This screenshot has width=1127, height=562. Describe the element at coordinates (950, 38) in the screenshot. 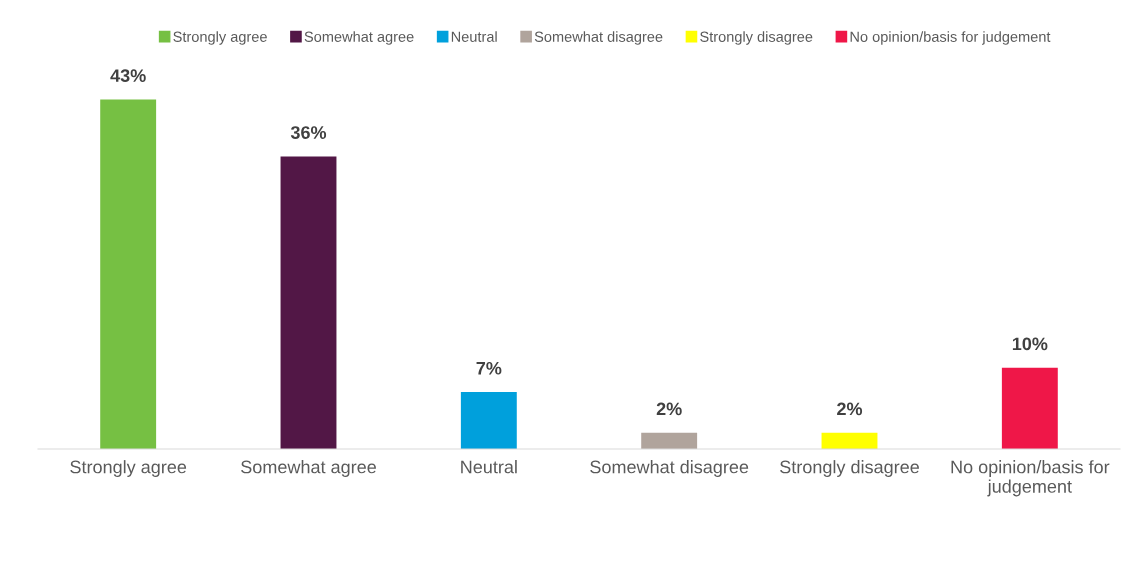

I see `legend-label: No opinion/basis for judgement` at that location.